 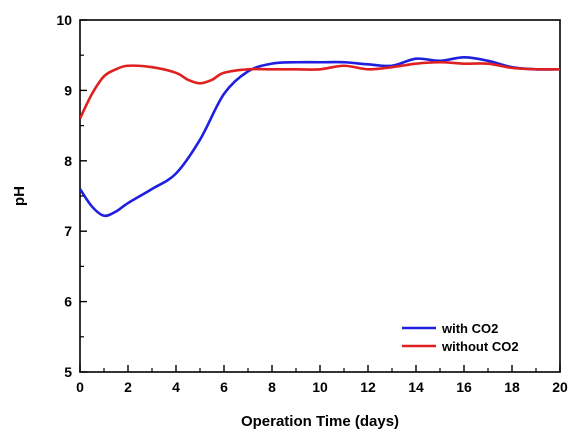 I want to click on x-axis-title: Operation Time (days), so click(x=320, y=421).